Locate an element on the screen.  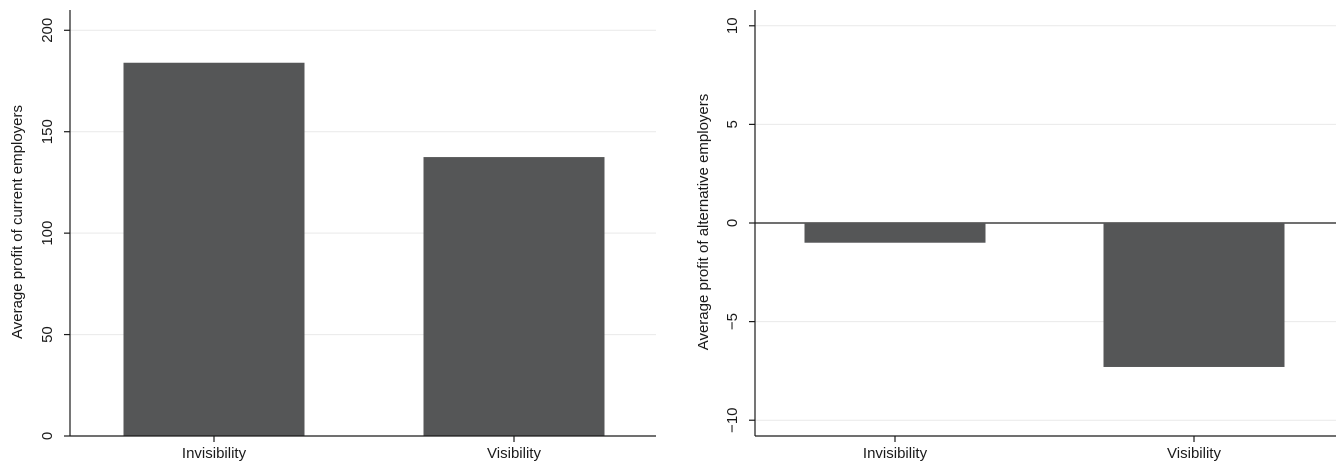
y-tick-label: −5 is located at coordinates (732, 321).